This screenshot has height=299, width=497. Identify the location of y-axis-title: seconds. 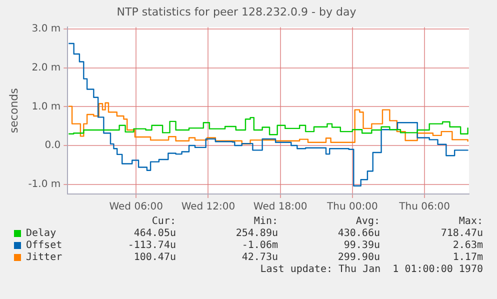
(13, 111).